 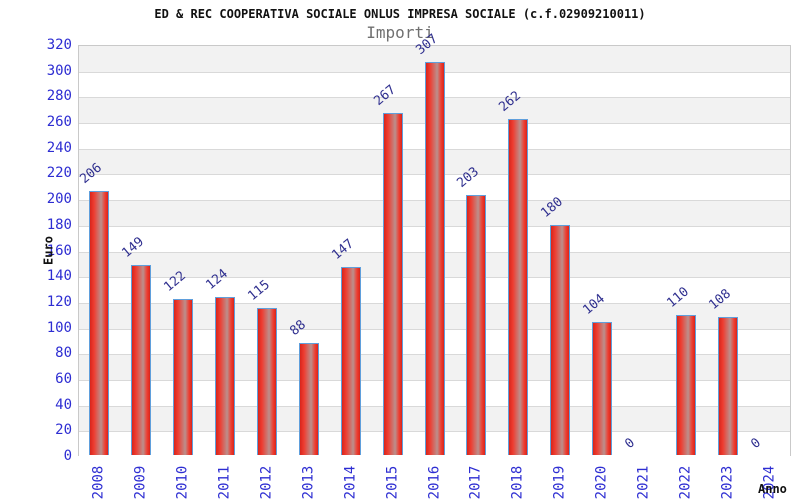 What do you see at coordinates (517, 482) in the screenshot?
I see `x-tick-label-2018: 2018` at bounding box center [517, 482].